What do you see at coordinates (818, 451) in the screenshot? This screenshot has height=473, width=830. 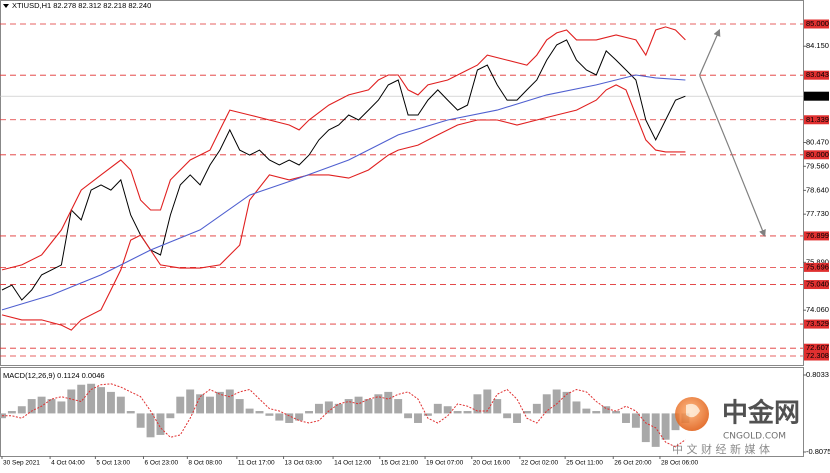 I see `y-tick-label: -0.8075` at bounding box center [818, 451].